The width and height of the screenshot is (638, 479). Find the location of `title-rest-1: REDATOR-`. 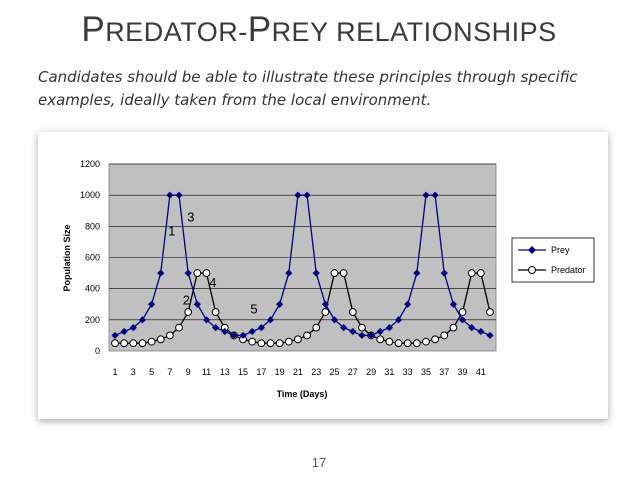

title-rest-1: REDATOR- is located at coordinates (176, 32).